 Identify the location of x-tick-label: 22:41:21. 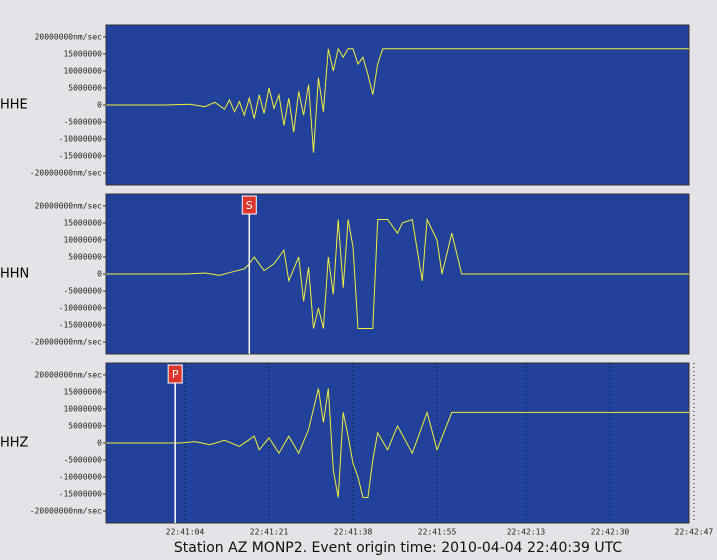
(269, 532).